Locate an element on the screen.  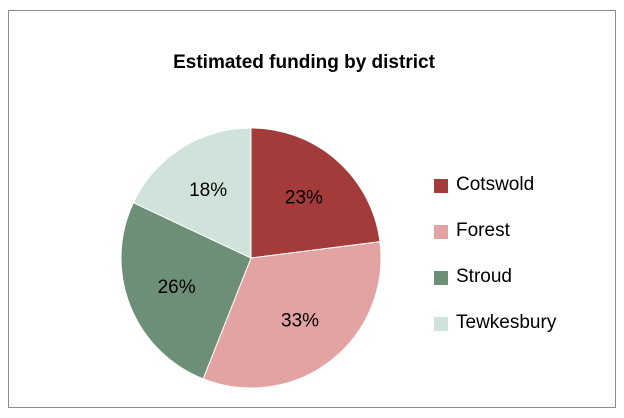
slice-label-stroud: 26% is located at coordinates (177, 287).